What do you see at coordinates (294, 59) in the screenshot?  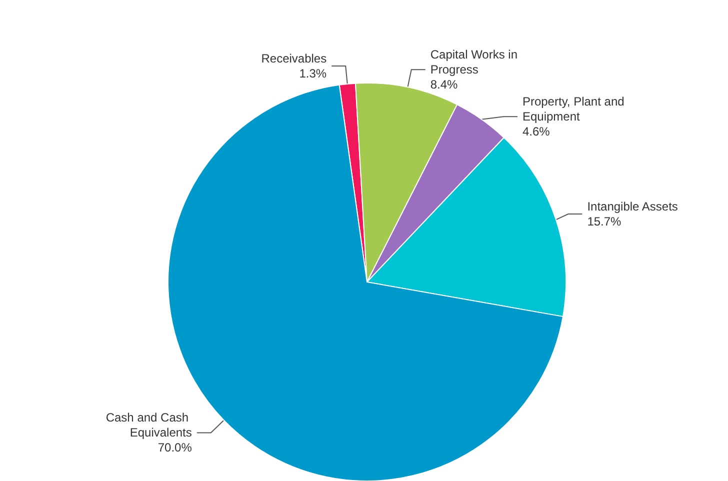 I see `slice-label: Receivables` at bounding box center [294, 59].